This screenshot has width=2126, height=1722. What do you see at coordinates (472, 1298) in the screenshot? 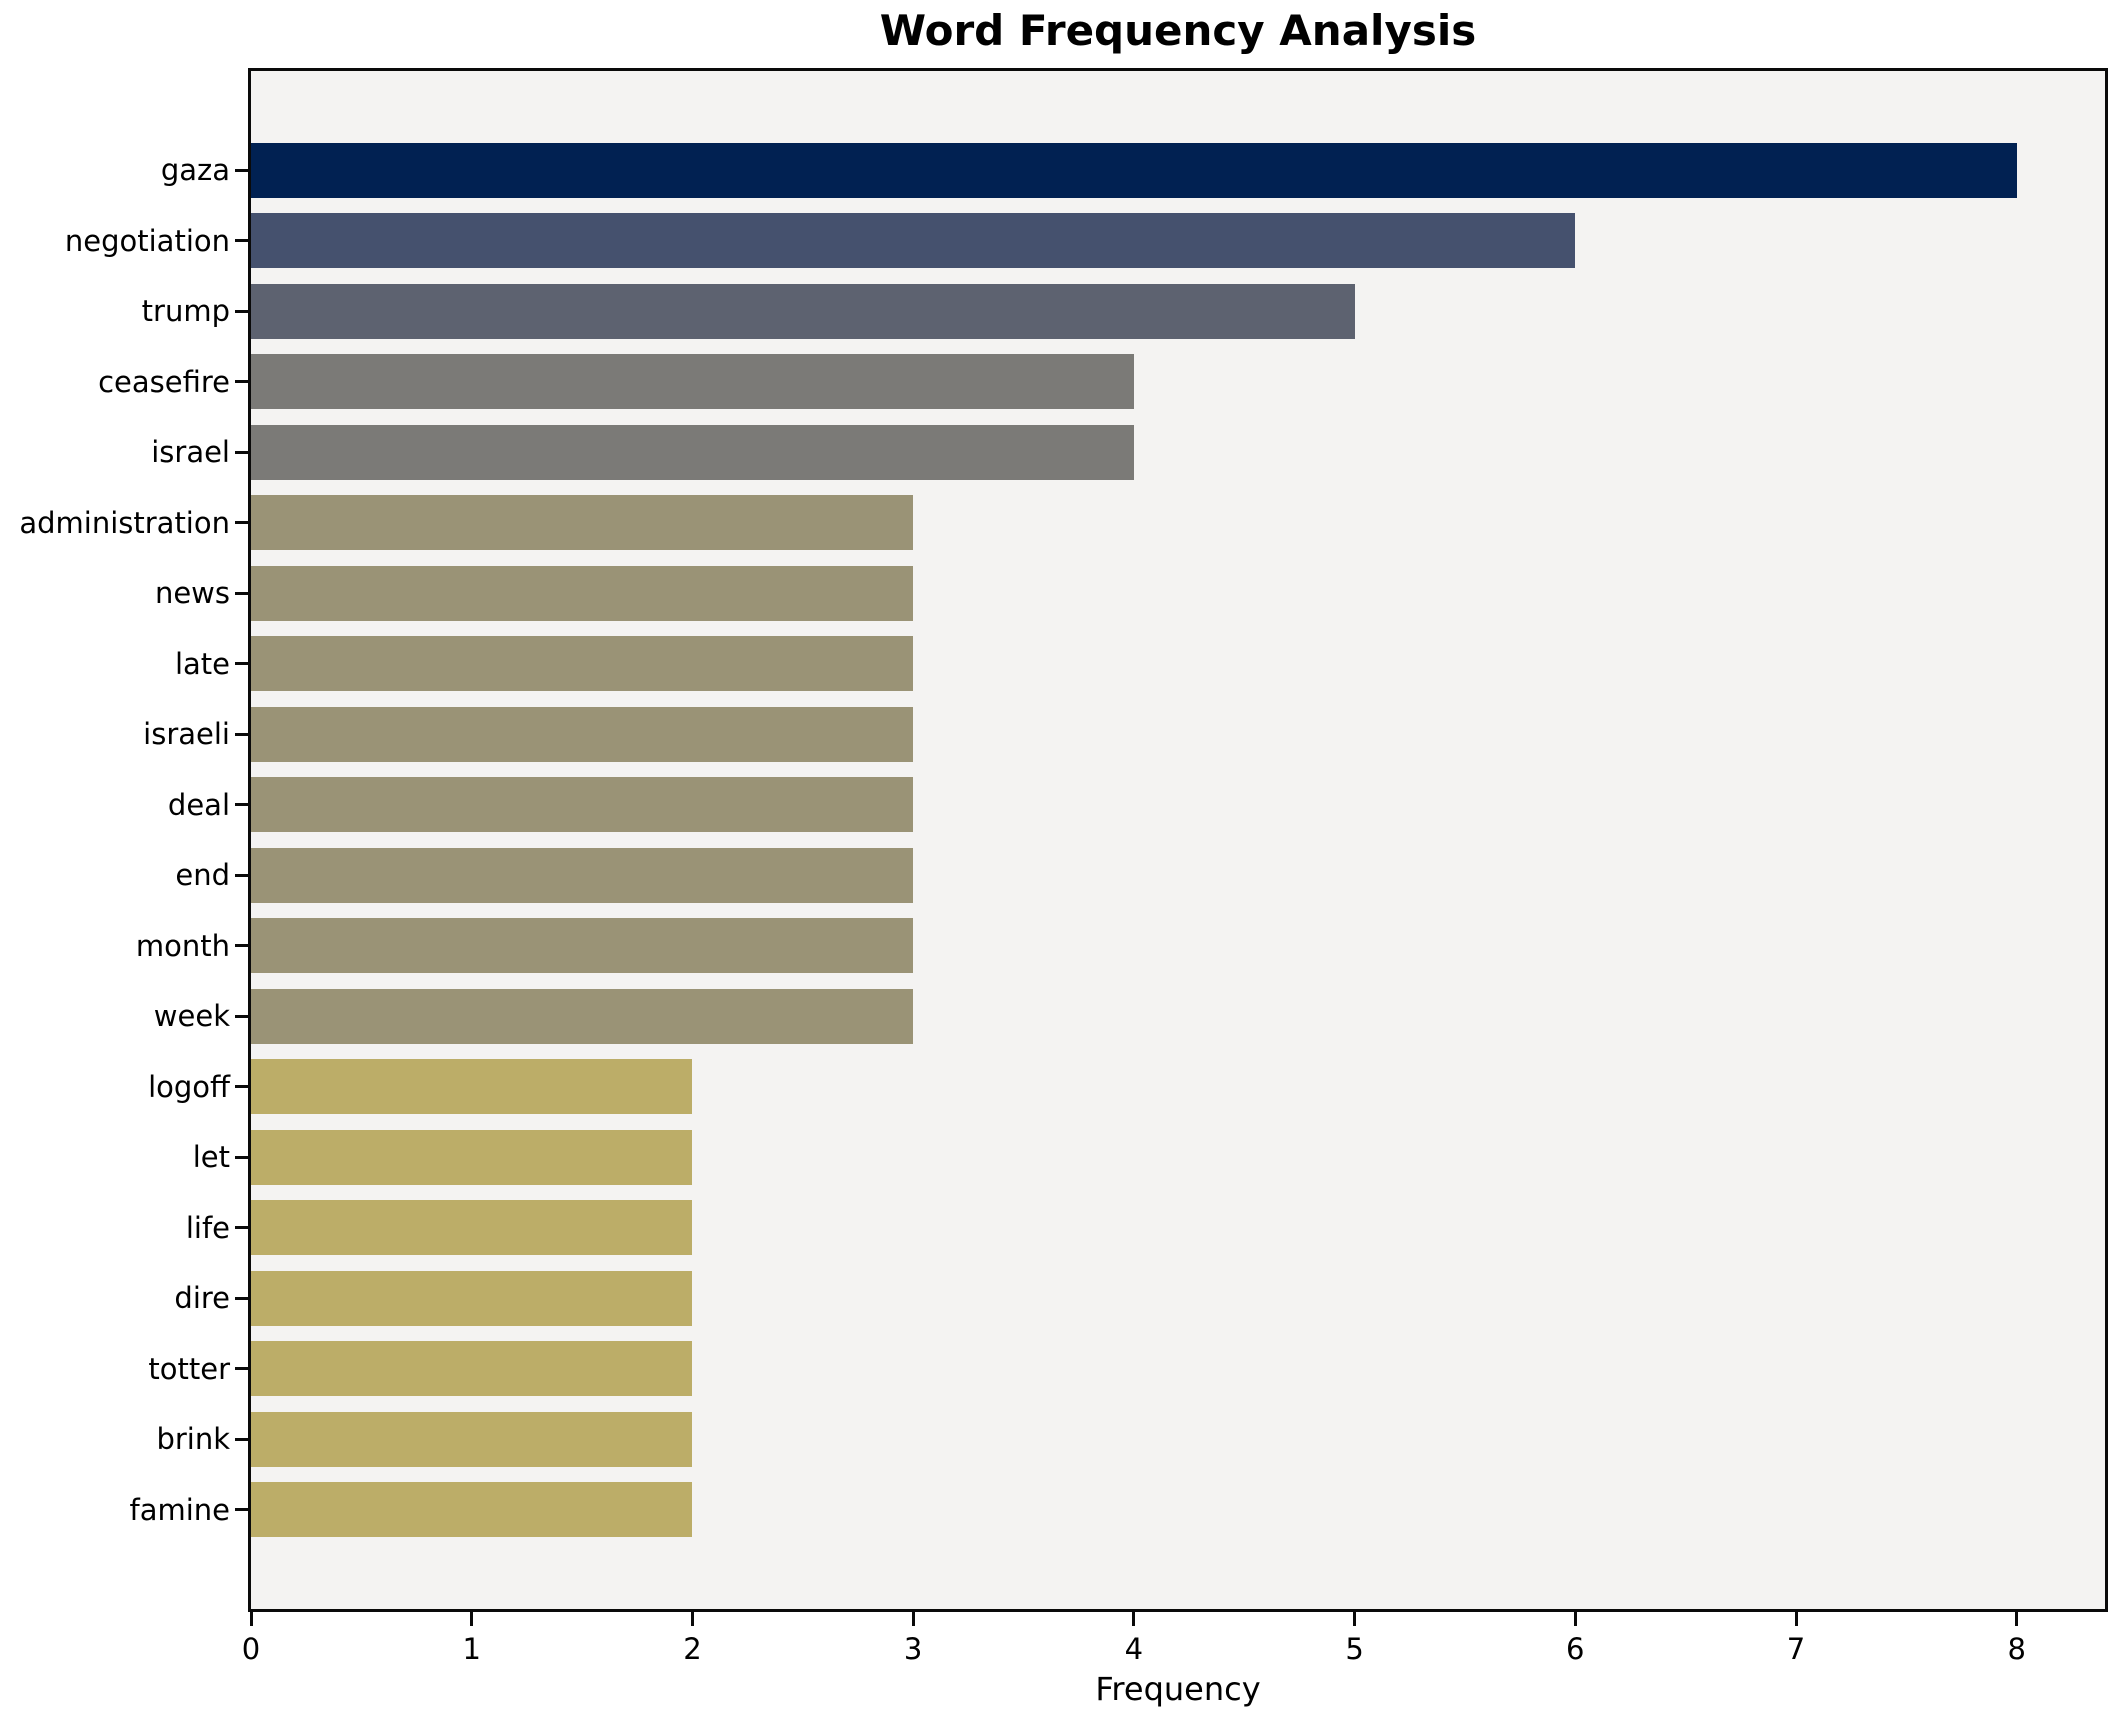
I see `bar-dire` at bounding box center [472, 1298].